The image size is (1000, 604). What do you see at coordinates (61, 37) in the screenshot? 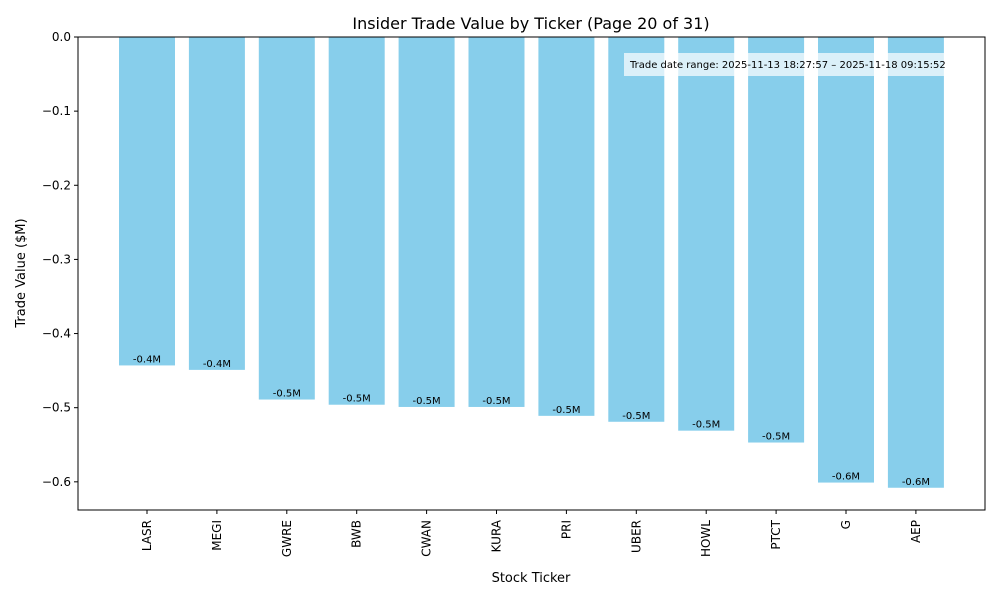
I see `y-tick-label: 0.0` at bounding box center [61, 37].